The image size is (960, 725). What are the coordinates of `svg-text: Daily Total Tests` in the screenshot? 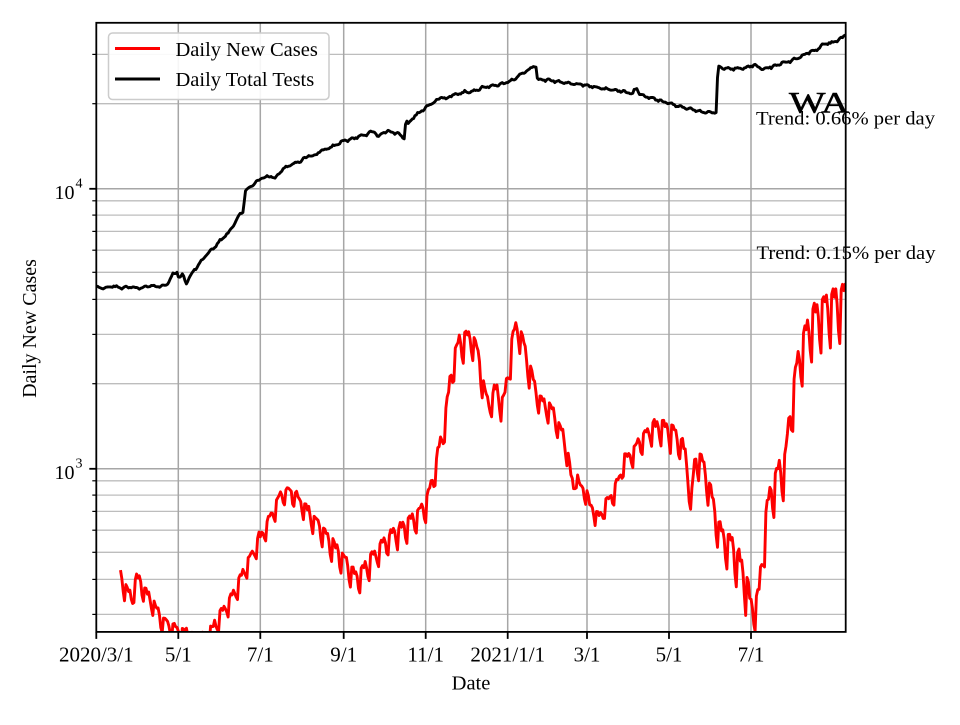 It's located at (245, 80).